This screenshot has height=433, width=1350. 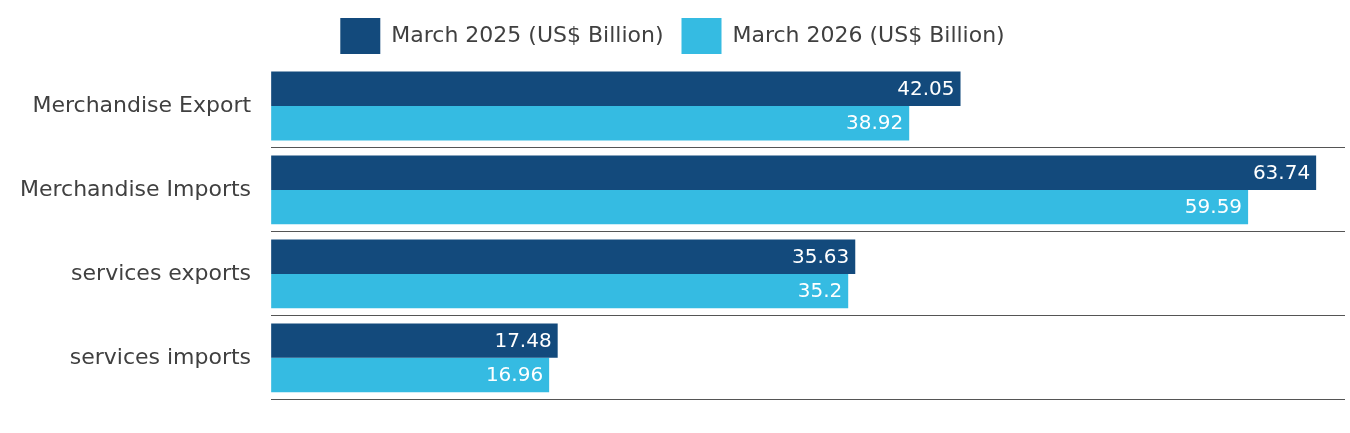 What do you see at coordinates (874, 122) in the screenshot?
I see `data-label: 38.92` at bounding box center [874, 122].